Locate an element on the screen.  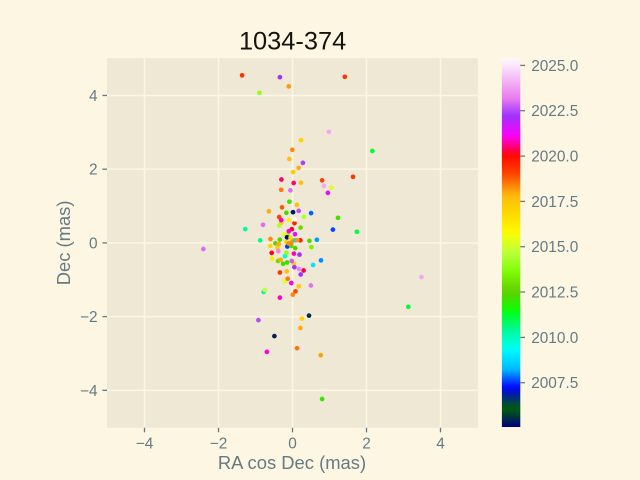
svg-text: 2017.5 is located at coordinates (554, 202).